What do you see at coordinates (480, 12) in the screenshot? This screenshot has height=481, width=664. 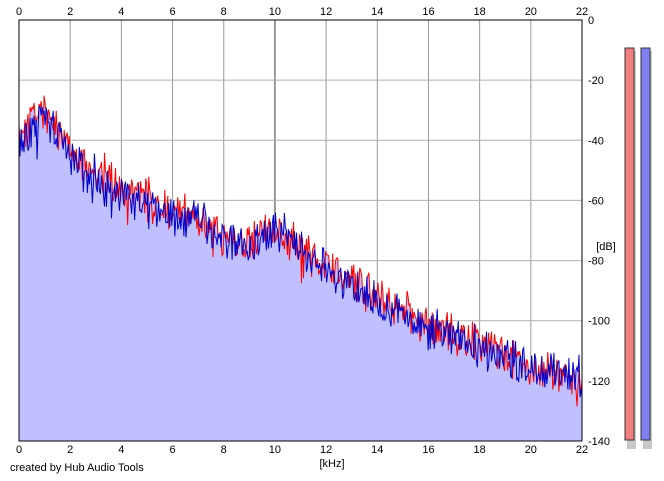 I see `x-tick-label-top: 18` at bounding box center [480, 12].